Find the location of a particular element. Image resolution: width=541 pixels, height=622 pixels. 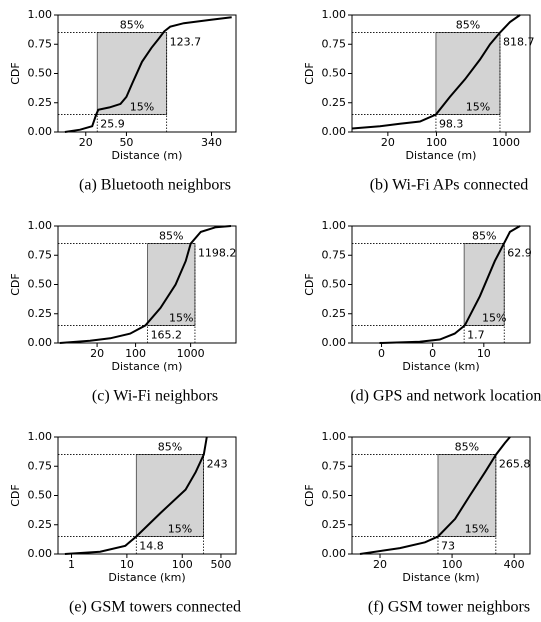

x-tick-label: 400 is located at coordinates (514, 564).